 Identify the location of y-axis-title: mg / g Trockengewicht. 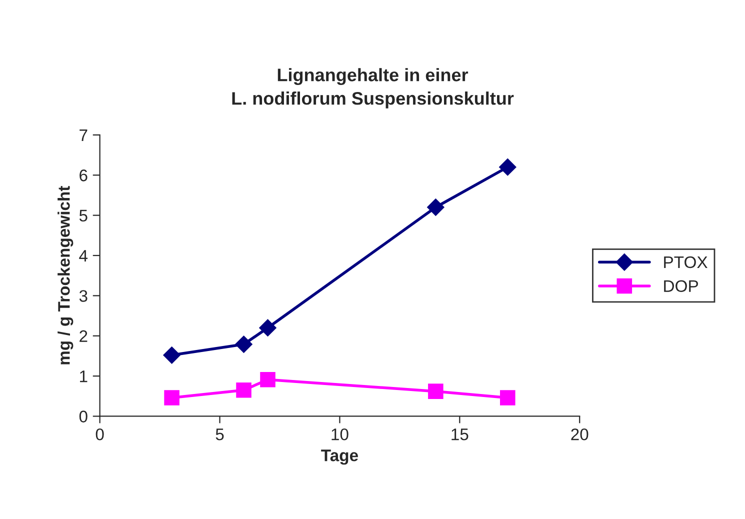
(66, 275).